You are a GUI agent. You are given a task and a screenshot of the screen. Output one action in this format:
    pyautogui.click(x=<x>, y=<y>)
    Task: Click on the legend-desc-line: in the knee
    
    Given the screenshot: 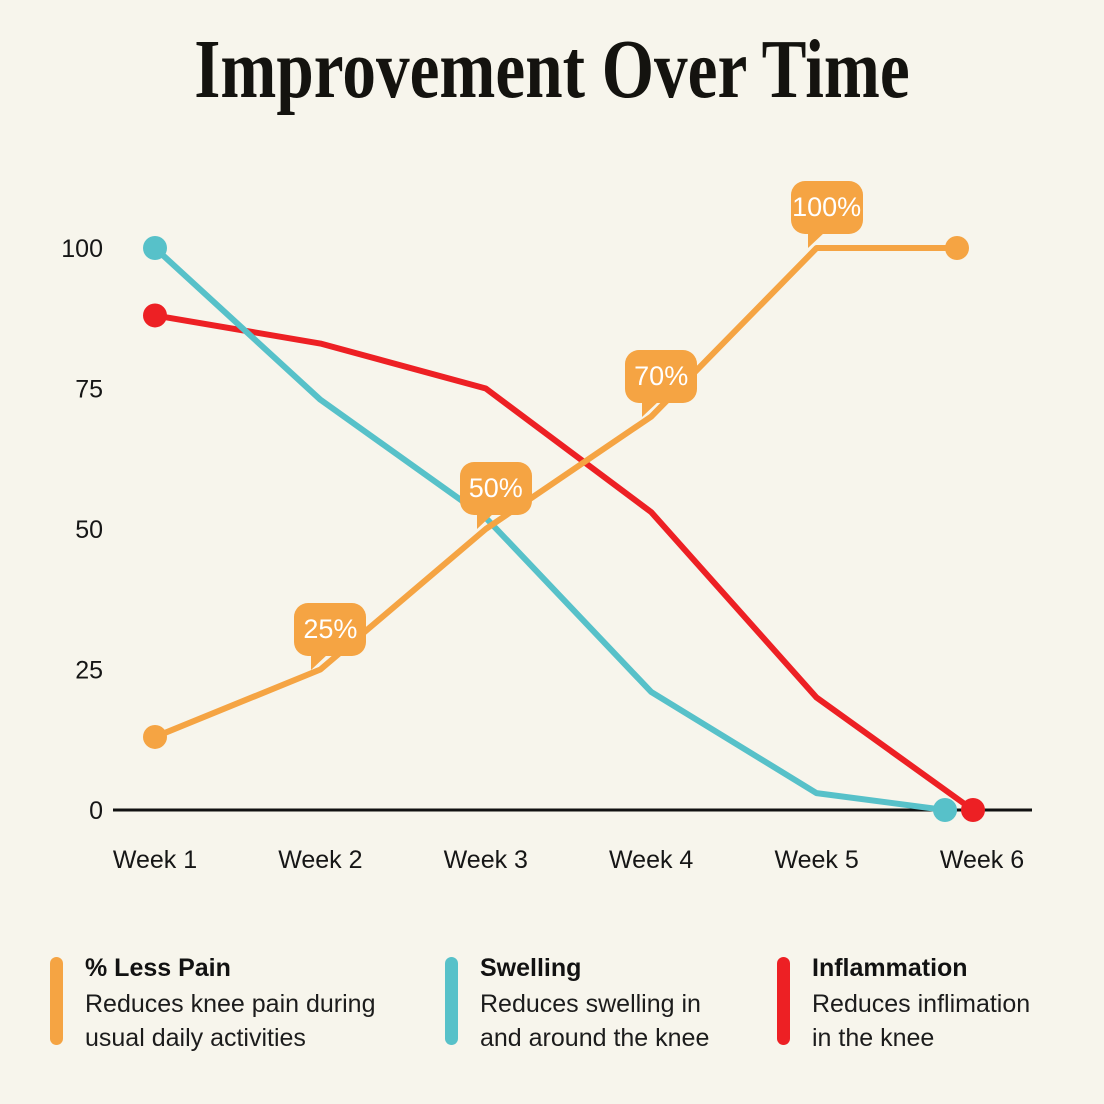 What is the action you would take?
    pyautogui.click(x=873, y=1038)
    